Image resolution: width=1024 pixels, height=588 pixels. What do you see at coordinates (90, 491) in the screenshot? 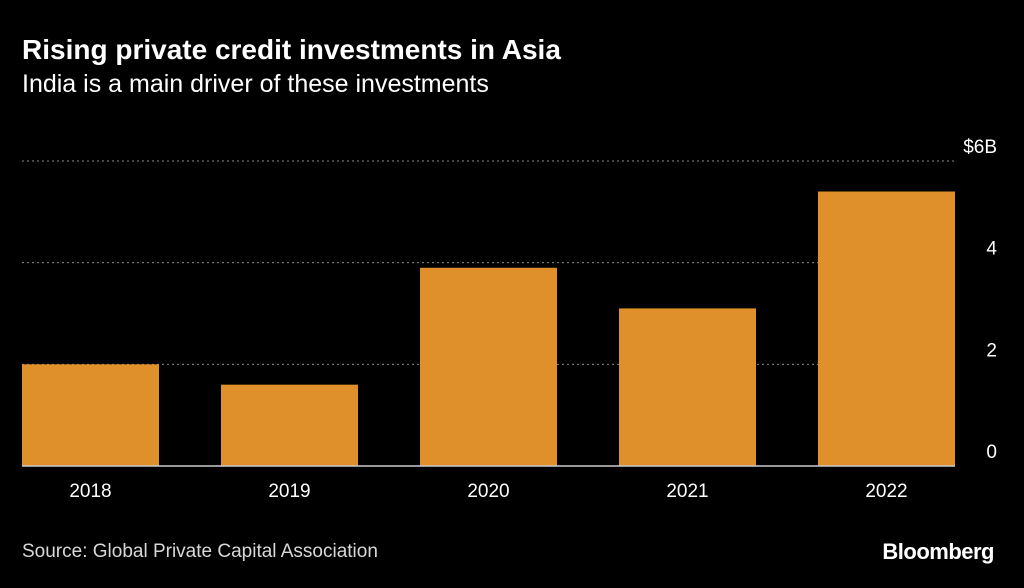
I see `x-tick-label: 2018` at bounding box center [90, 491].